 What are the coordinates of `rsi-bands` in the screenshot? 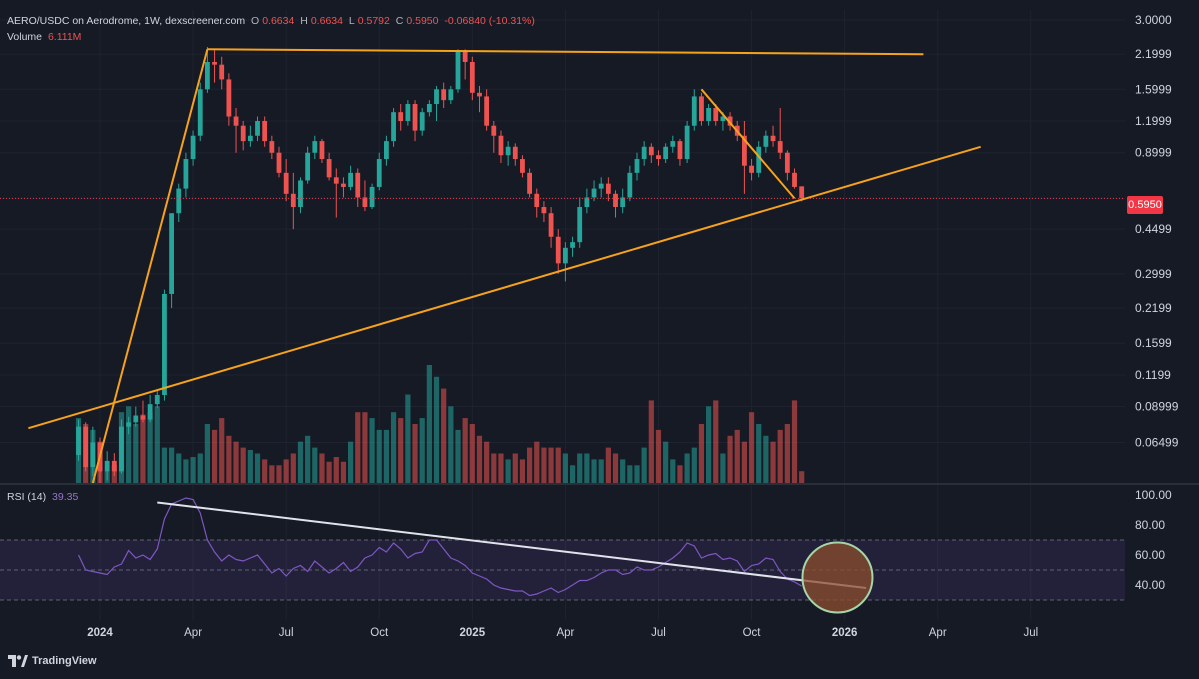 It's located at (562, 570).